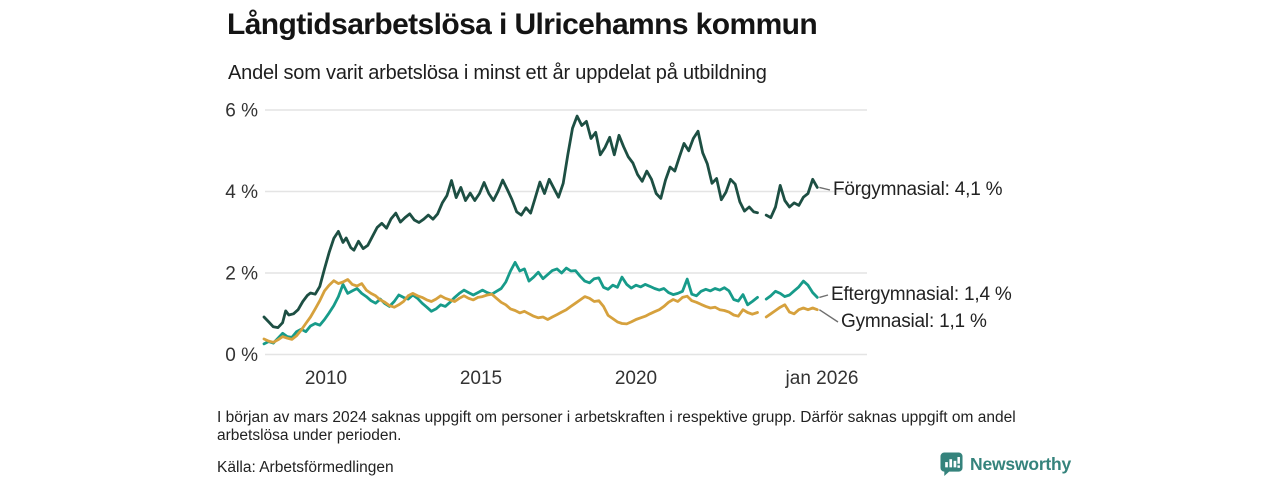 This screenshot has width=1280, height=480. I want to click on newsworthy-logo: Newsworthy, so click(1005, 464).